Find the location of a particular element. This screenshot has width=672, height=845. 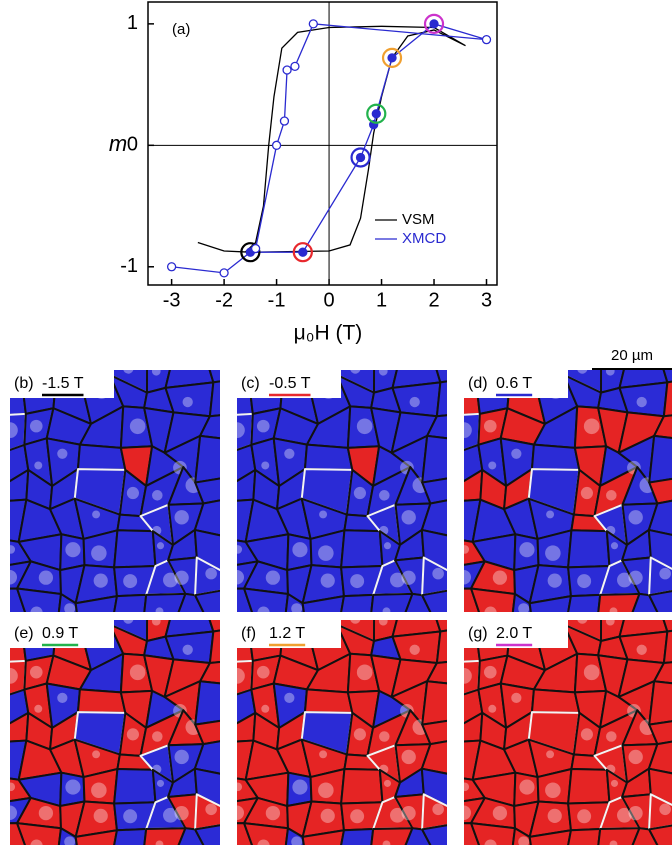

series-line is located at coordinates (331, 139).